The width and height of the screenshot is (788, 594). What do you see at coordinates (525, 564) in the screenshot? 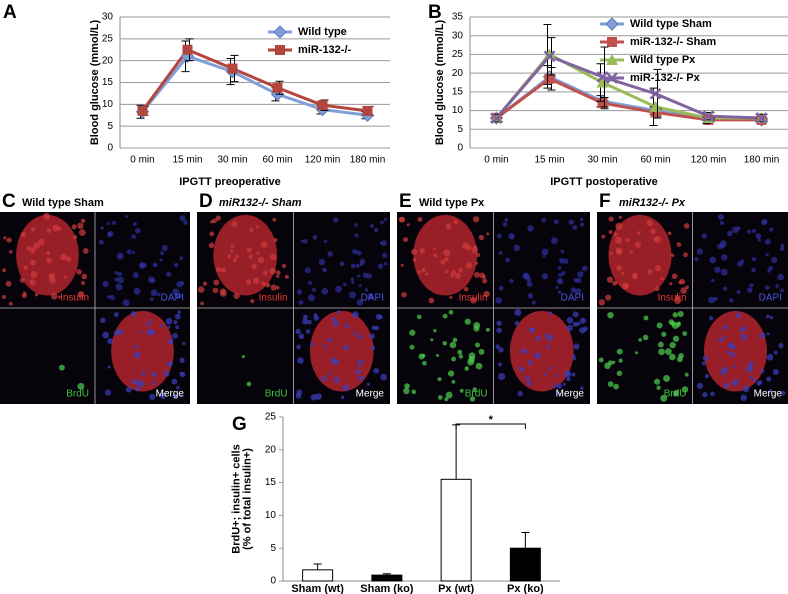
I see `bar` at bounding box center [525, 564].